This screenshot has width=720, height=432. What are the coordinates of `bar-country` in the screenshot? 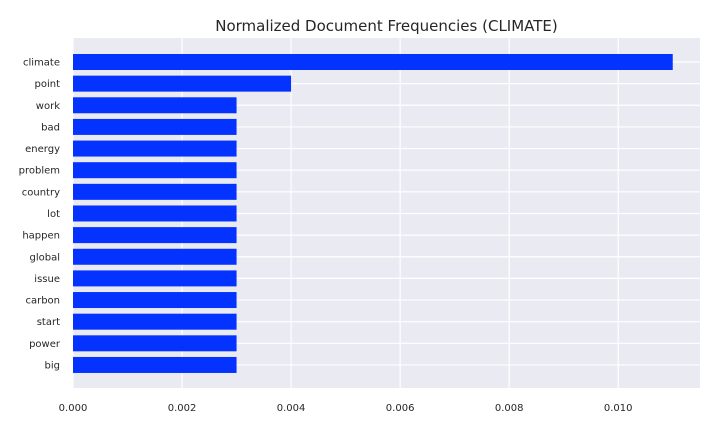 It's located at (155, 191).